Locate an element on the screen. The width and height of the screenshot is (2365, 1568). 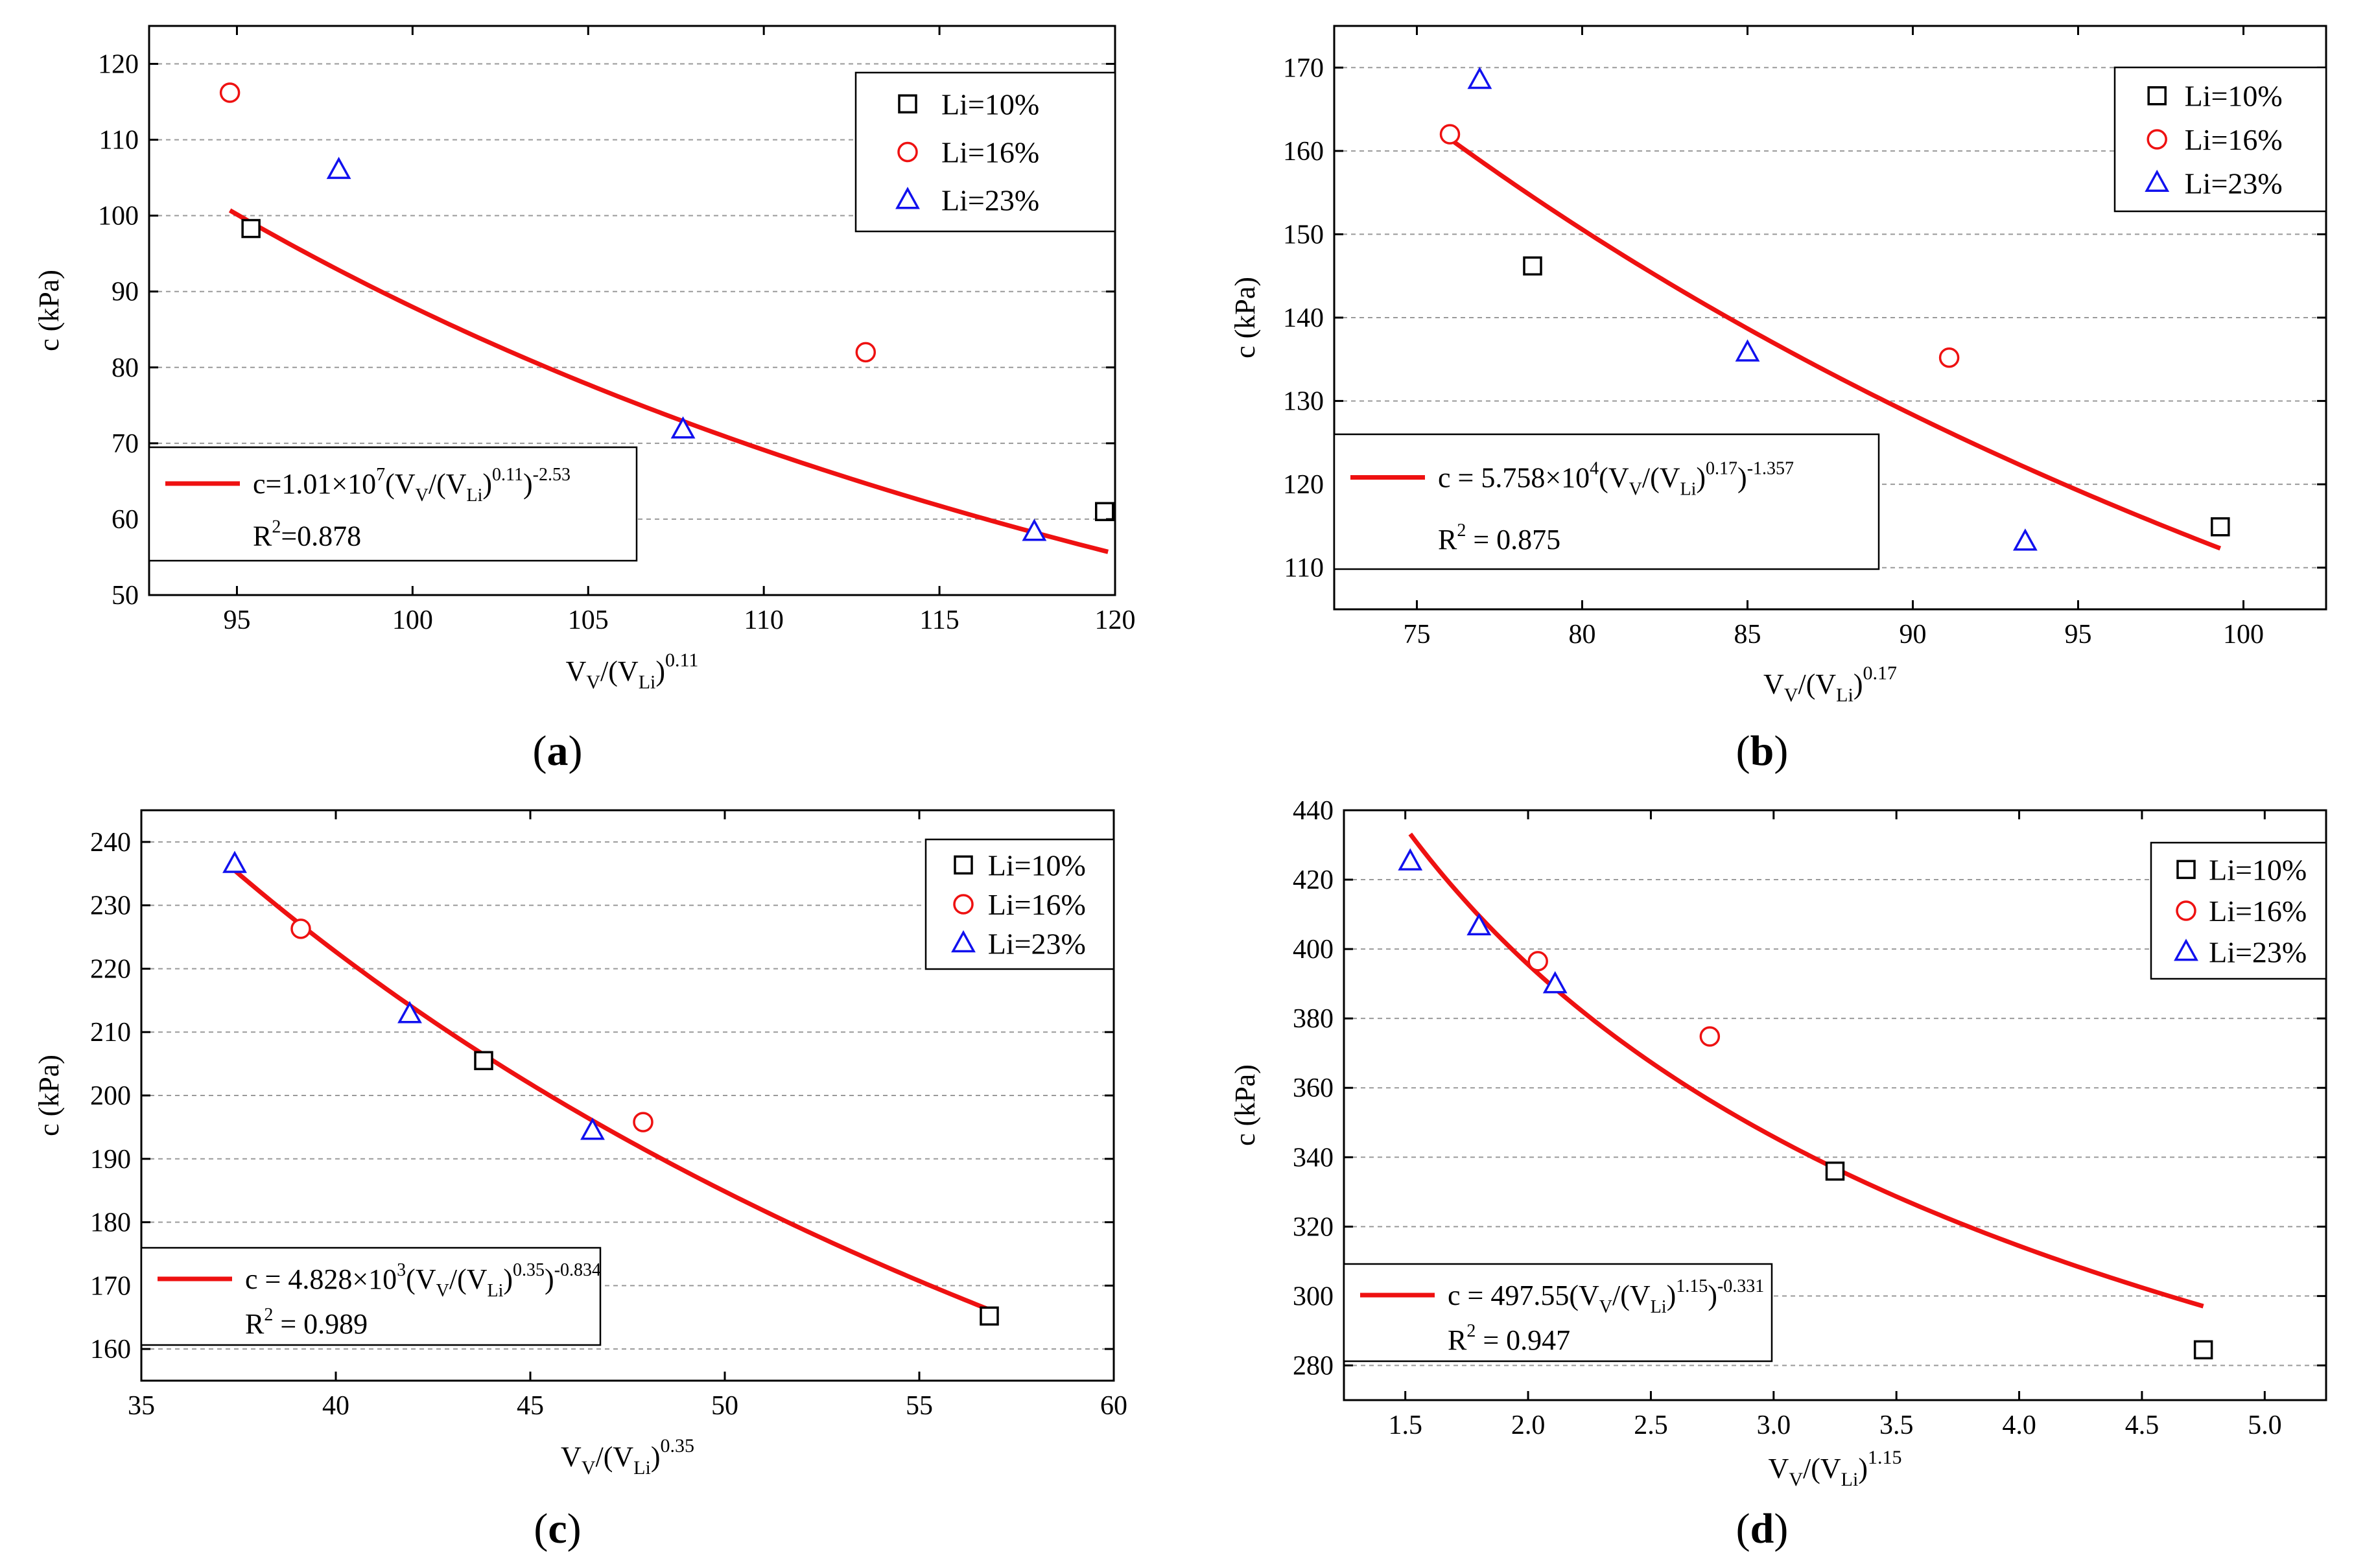
panel-label: (d) is located at coordinates (1762, 1529).